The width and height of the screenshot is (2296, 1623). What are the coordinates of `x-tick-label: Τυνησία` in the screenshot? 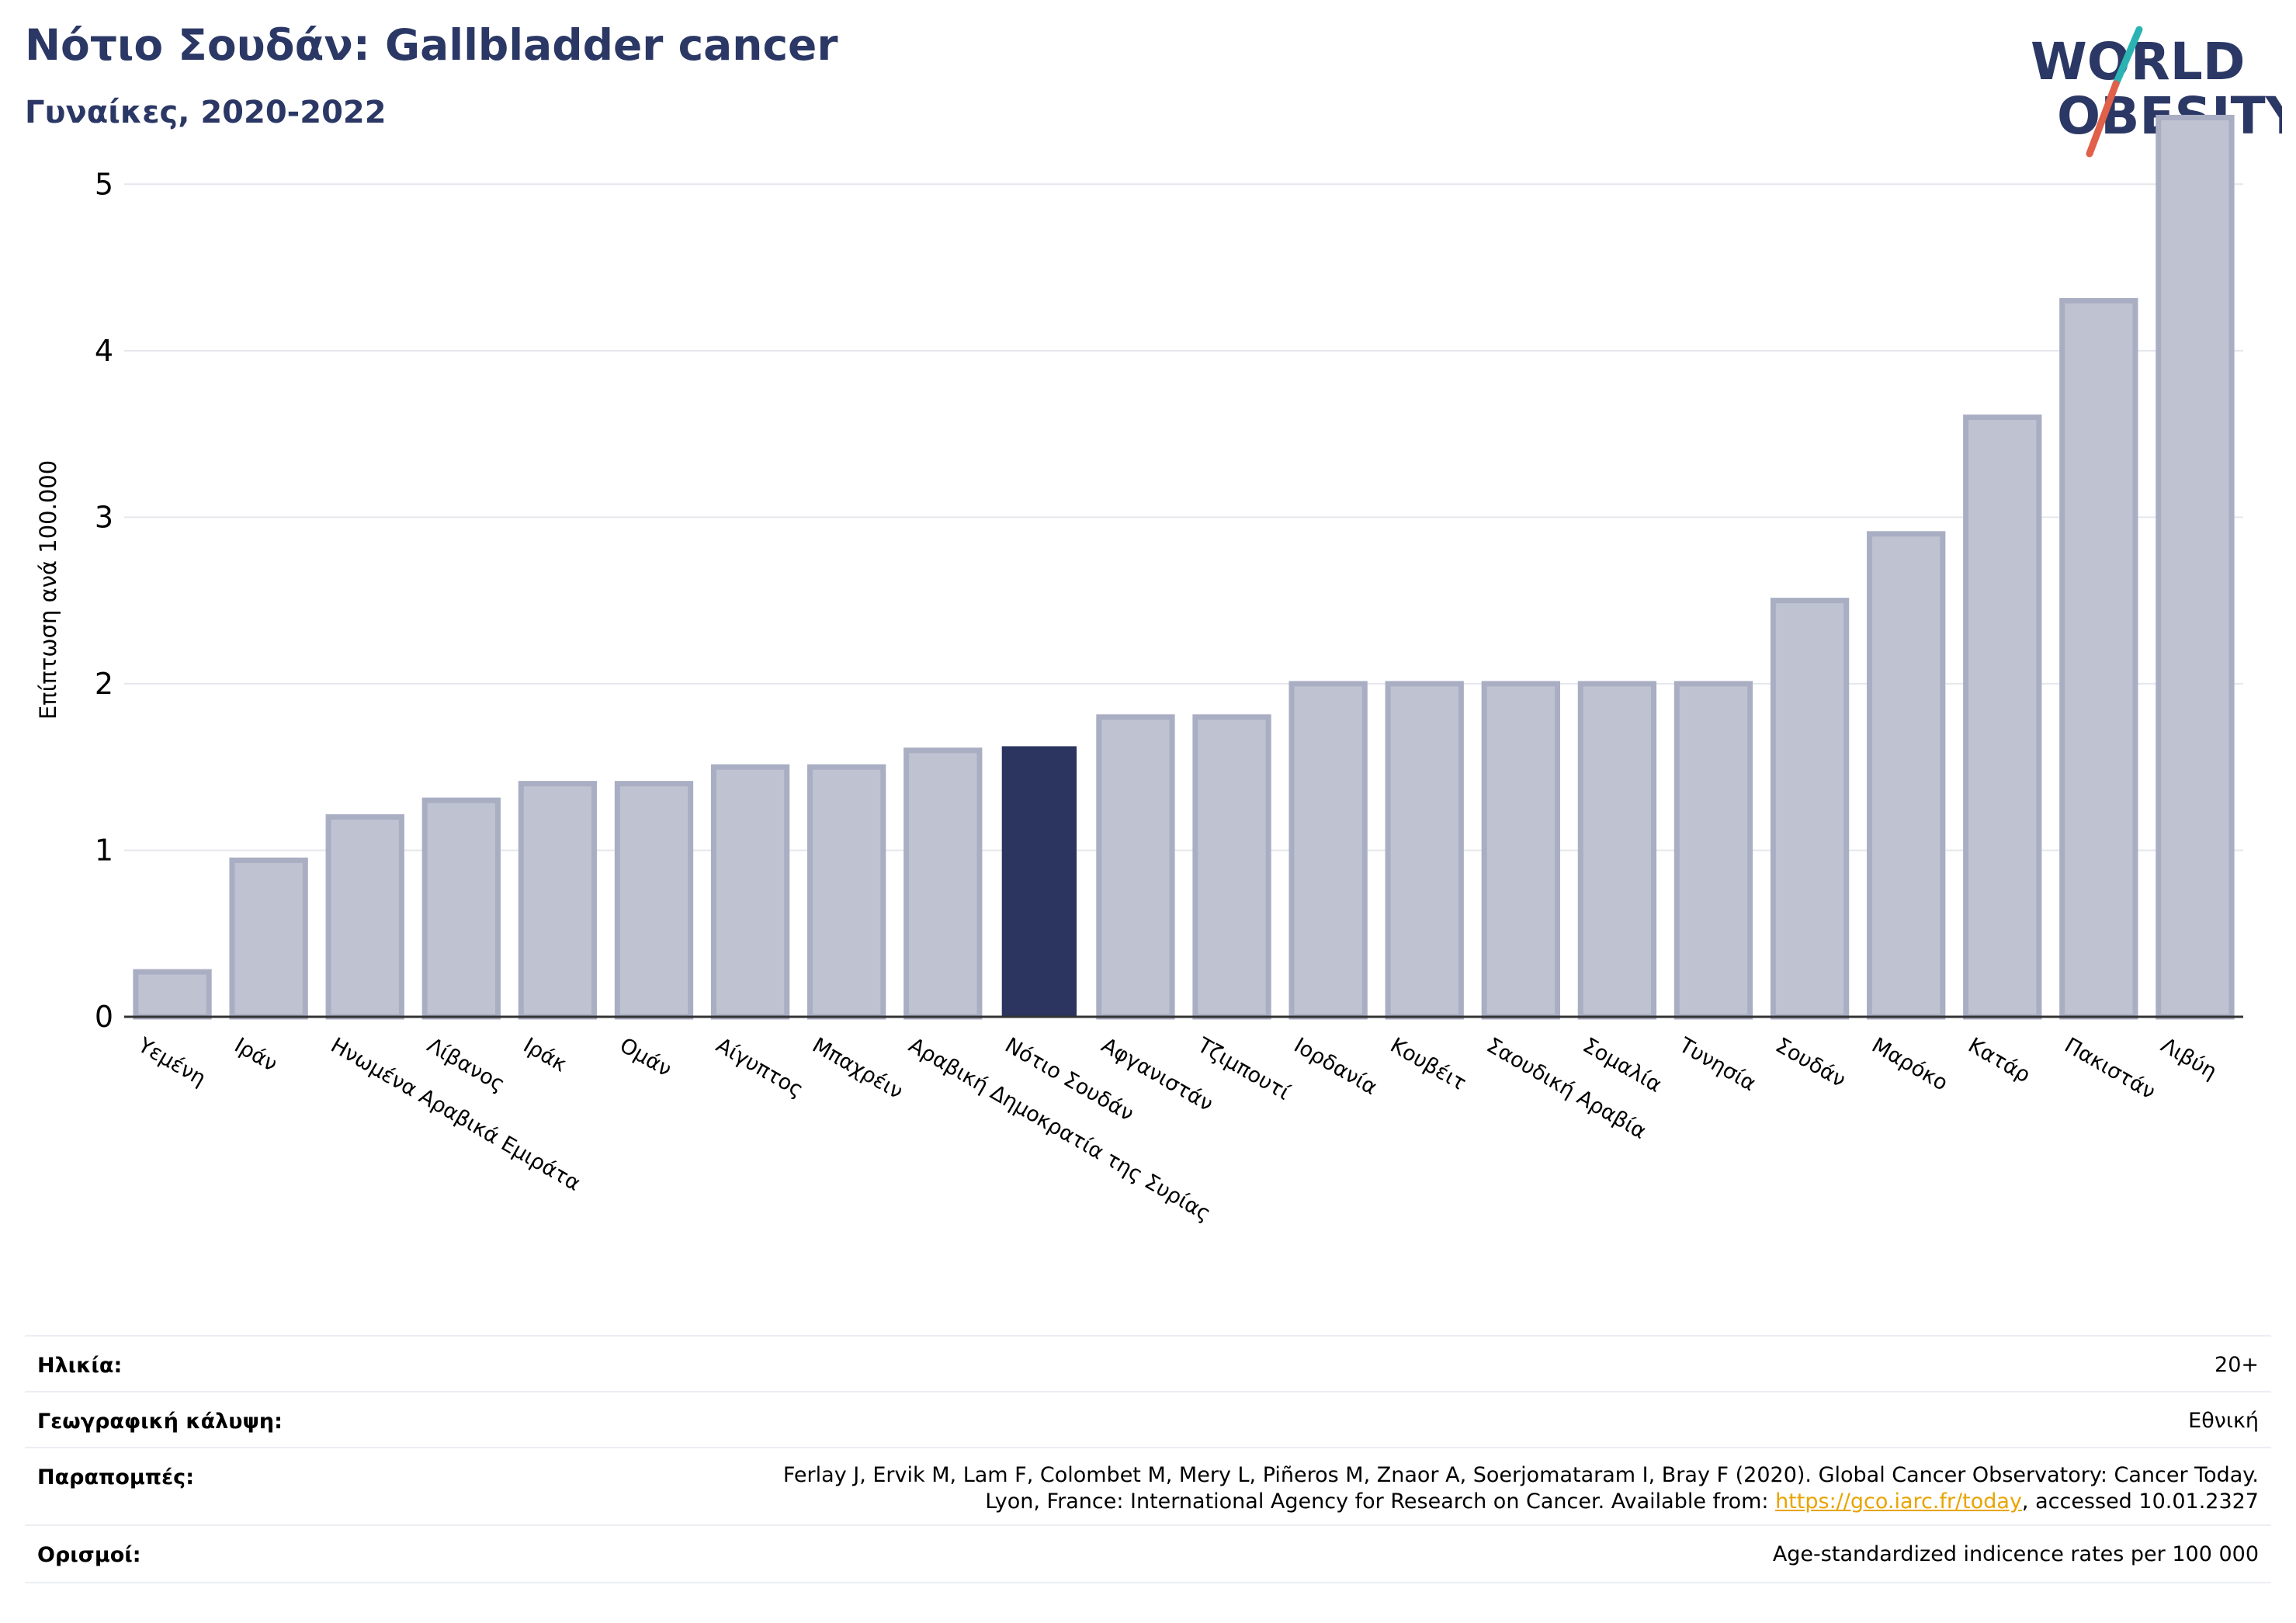 It's located at (1717, 1065).